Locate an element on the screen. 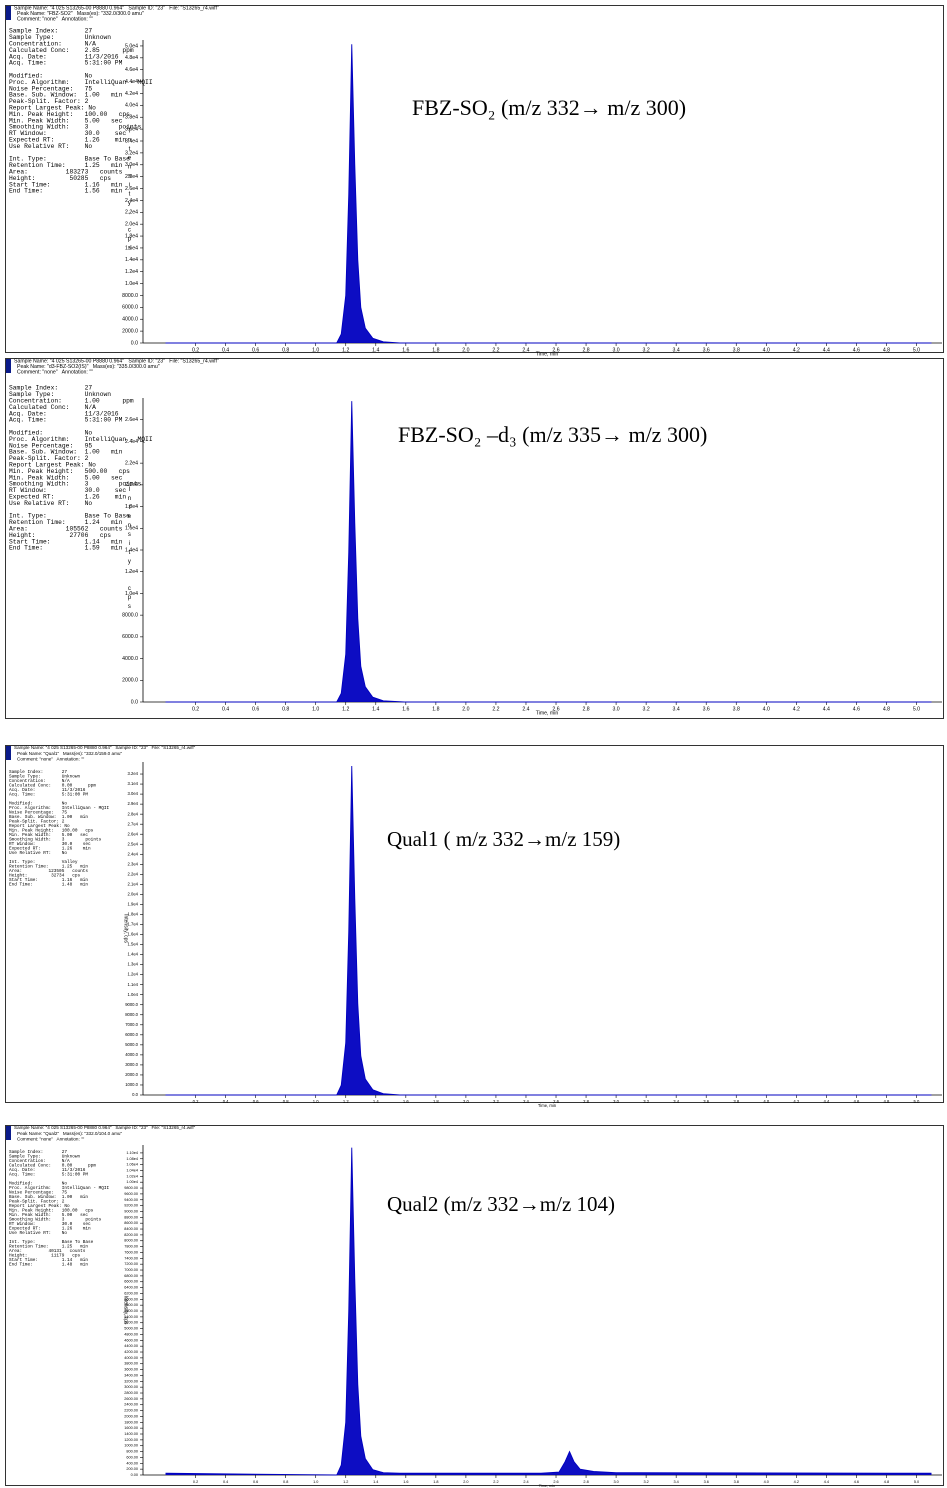 Image resolution: width=947 pixels, height=1488 pixels. y-tick-label: 4800.00 is located at coordinates (131, 1334).